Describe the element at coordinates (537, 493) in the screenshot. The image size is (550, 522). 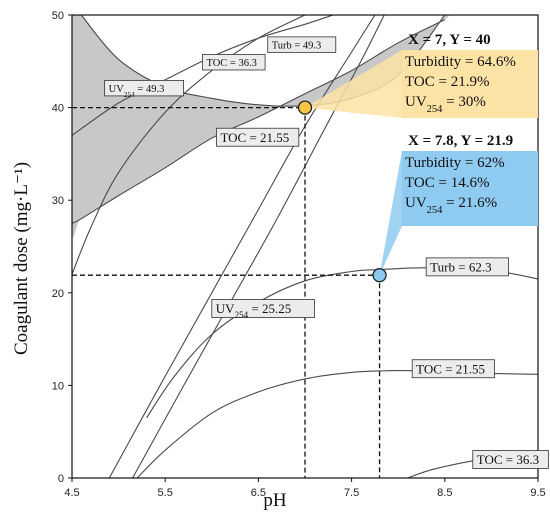
I see `x-tick-label-6: 9.5` at that location.